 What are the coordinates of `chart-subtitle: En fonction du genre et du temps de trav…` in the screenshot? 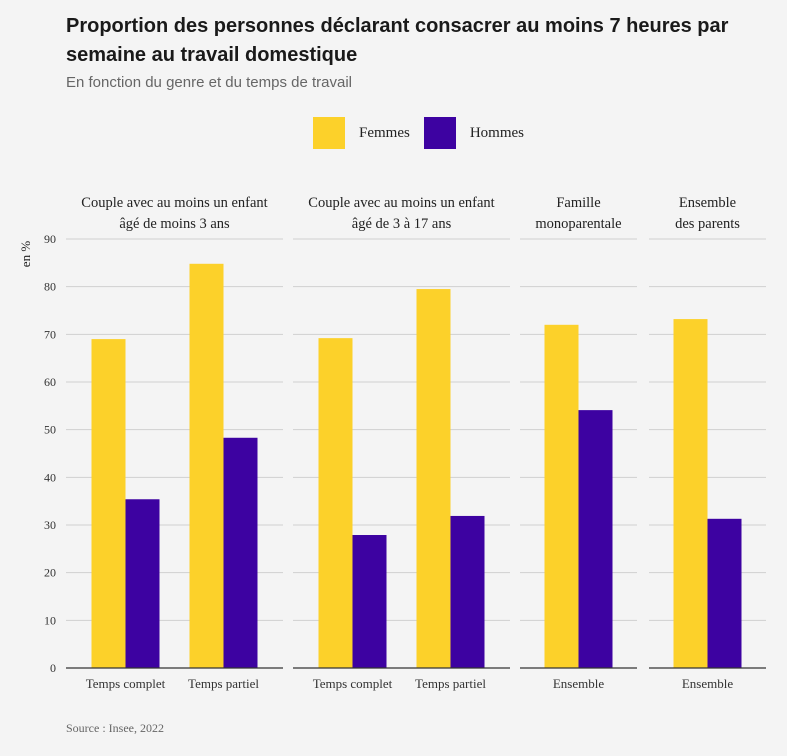 It's located at (209, 82).